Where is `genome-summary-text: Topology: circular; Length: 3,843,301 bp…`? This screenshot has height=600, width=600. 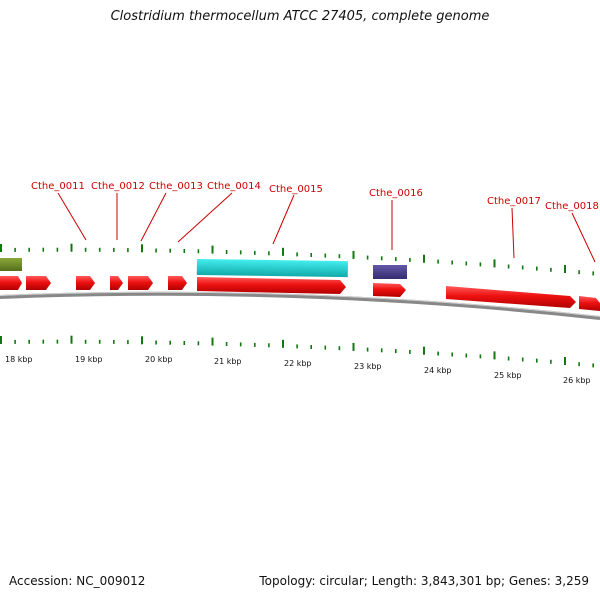
genome-summary-text: Topology: circular; Length: 3,843,301 bp… is located at coordinates (424, 581).